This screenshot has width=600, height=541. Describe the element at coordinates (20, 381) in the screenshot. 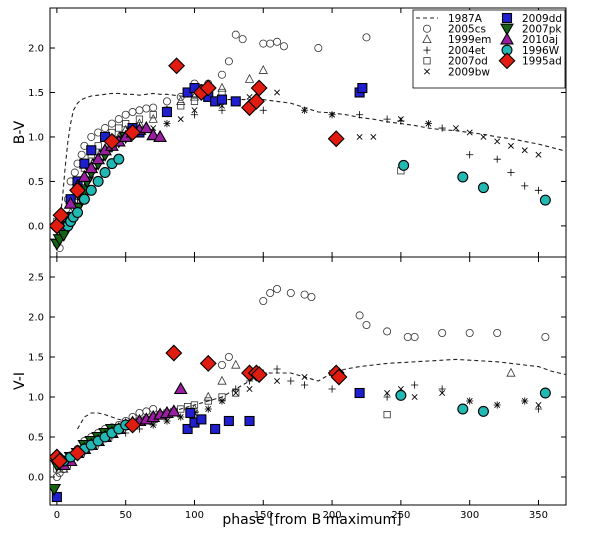

I see `y-axis-label-vi: V-I` at that location.